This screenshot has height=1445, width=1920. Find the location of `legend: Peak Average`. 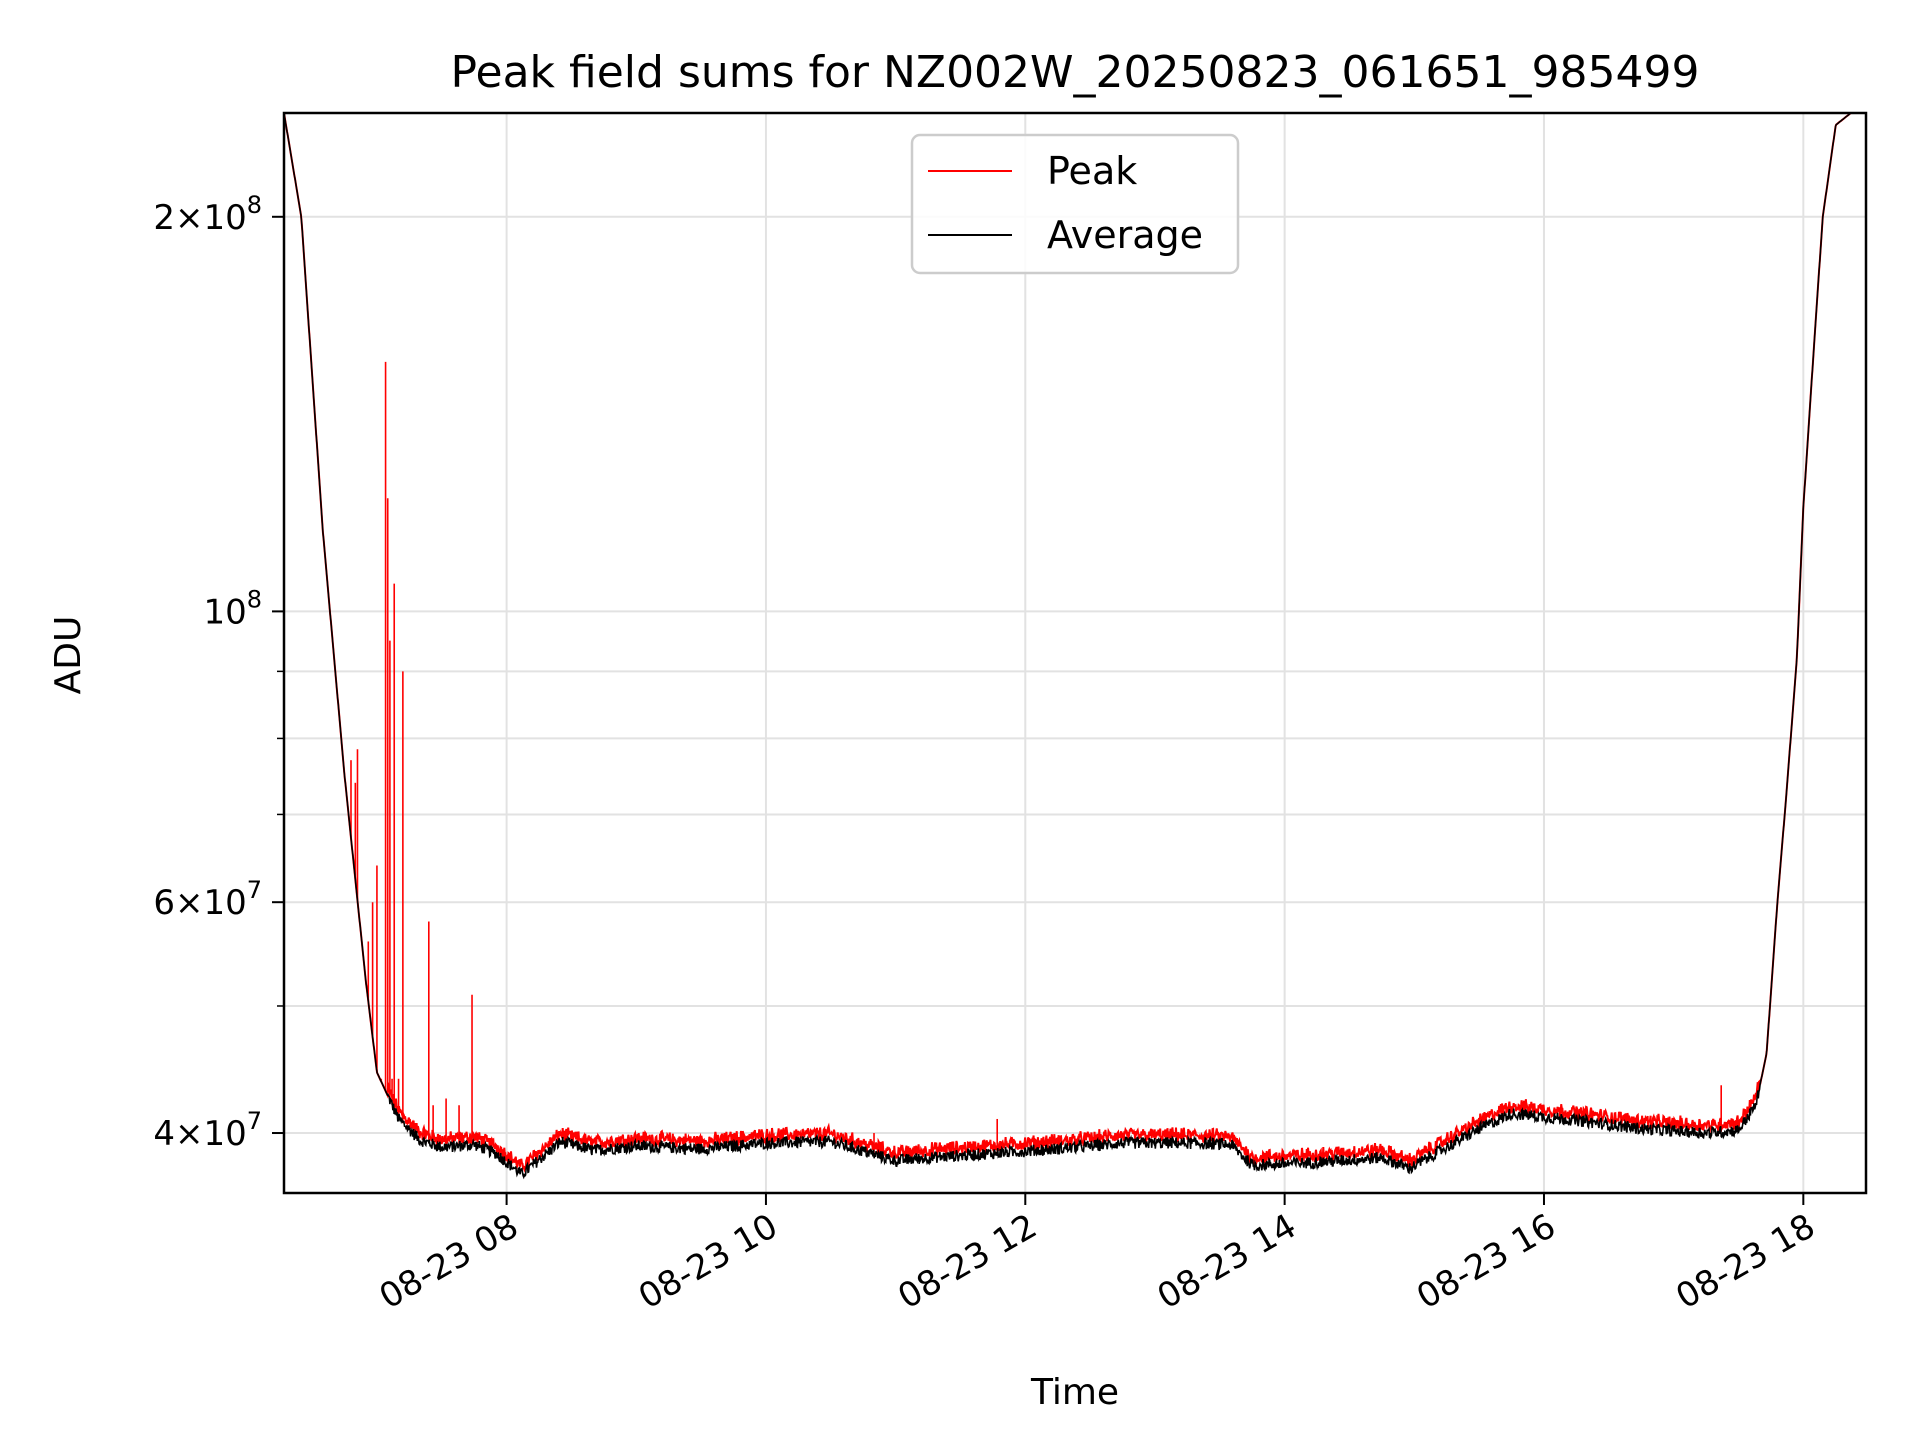

legend: Peak Average is located at coordinates (1075, 204).